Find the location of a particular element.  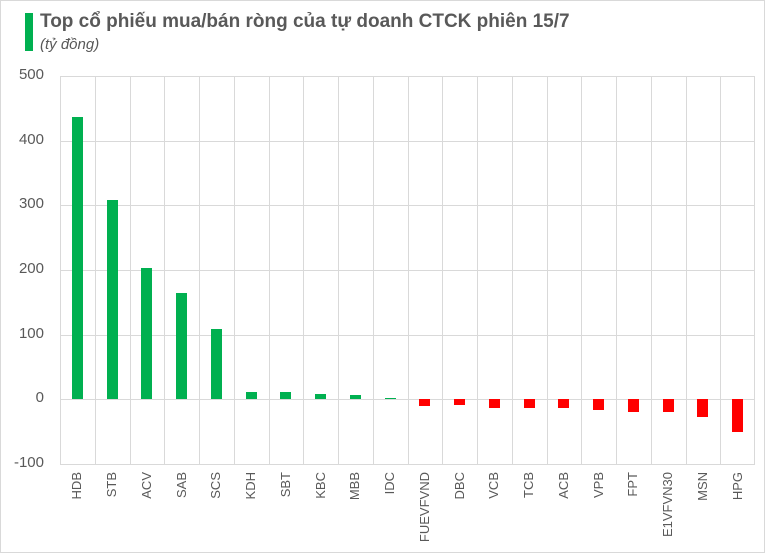

title-accent-bar is located at coordinates (29, 32).